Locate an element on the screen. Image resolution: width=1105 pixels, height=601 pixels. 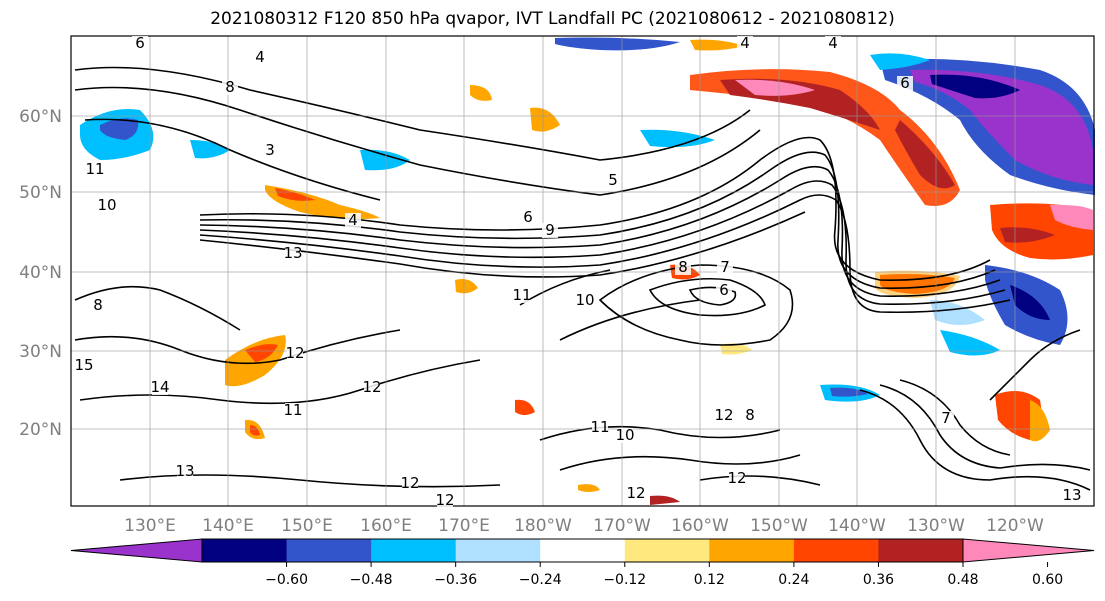
field-darkred-c5 is located at coordinates (665, 500).